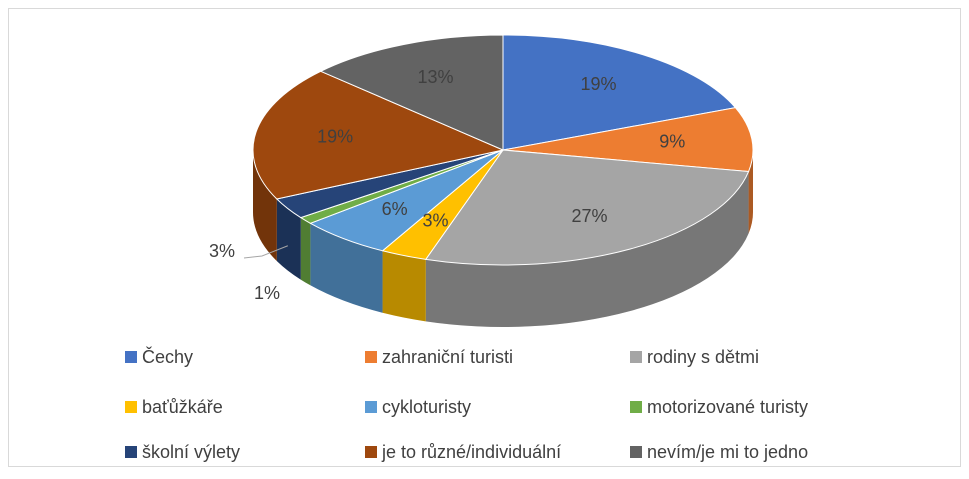 This screenshot has height=479, width=969. I want to click on data-label: 9%, so click(672, 141).